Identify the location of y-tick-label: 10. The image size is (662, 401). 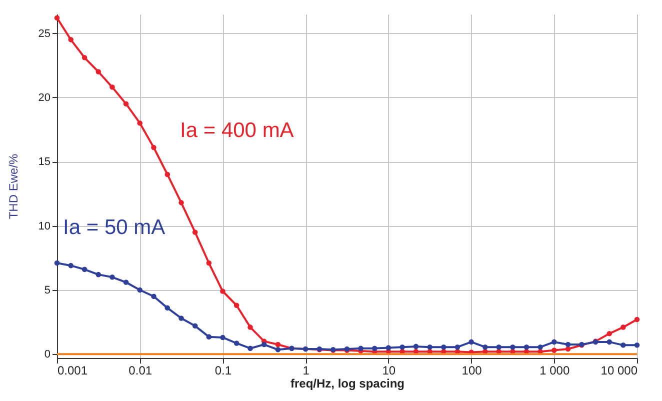
(44, 226).